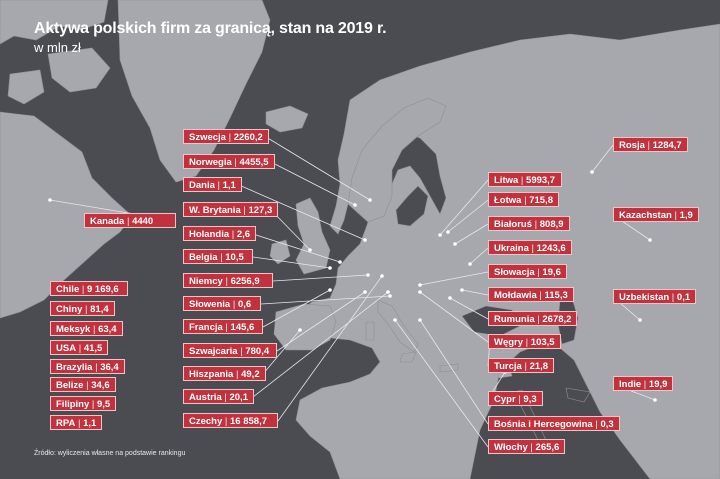 This screenshot has width=720, height=479. Describe the element at coordinates (368, 275) in the screenshot. I see `location-dot-niemcy` at that location.